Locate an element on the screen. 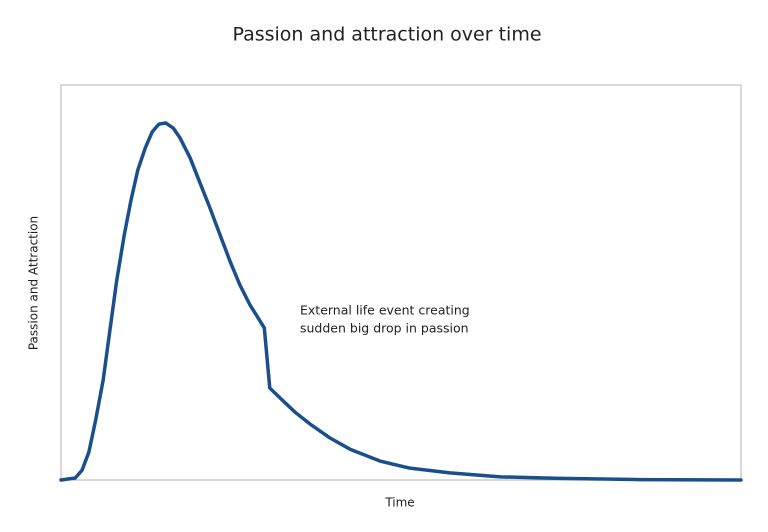  x-axis-label: Time is located at coordinates (399, 503).